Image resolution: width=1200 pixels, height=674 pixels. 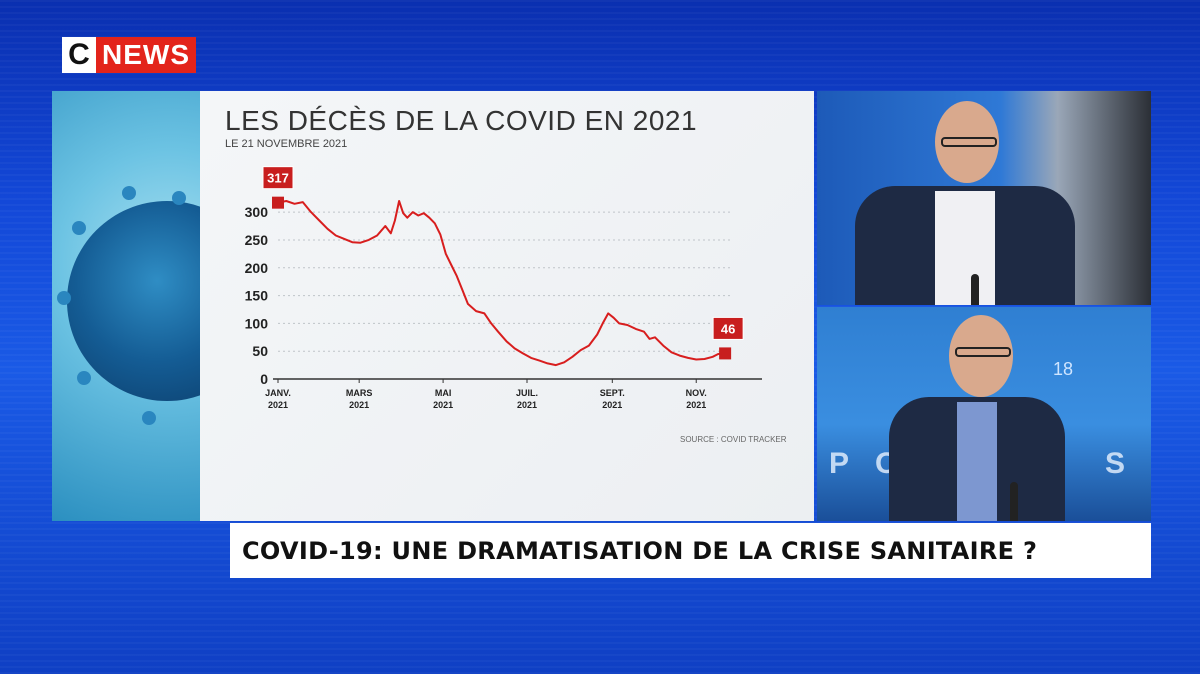 What do you see at coordinates (146, 55) in the screenshot?
I see `logo-news: NEWS` at bounding box center [146, 55].